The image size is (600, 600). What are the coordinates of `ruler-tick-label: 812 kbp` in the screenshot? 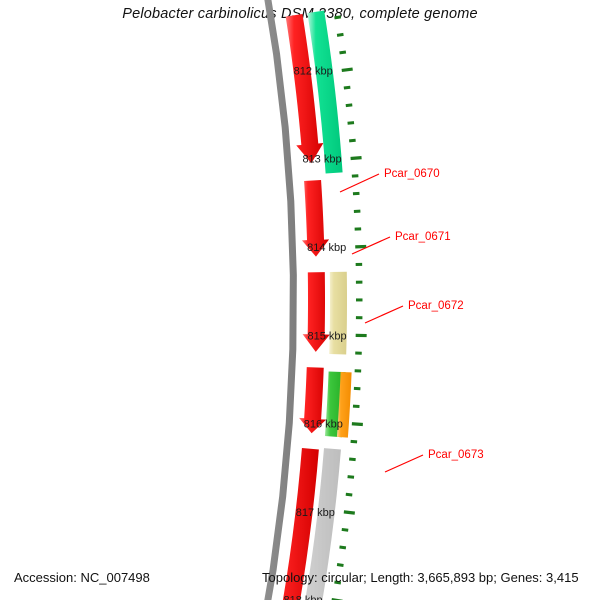 It's located at (313, 71).